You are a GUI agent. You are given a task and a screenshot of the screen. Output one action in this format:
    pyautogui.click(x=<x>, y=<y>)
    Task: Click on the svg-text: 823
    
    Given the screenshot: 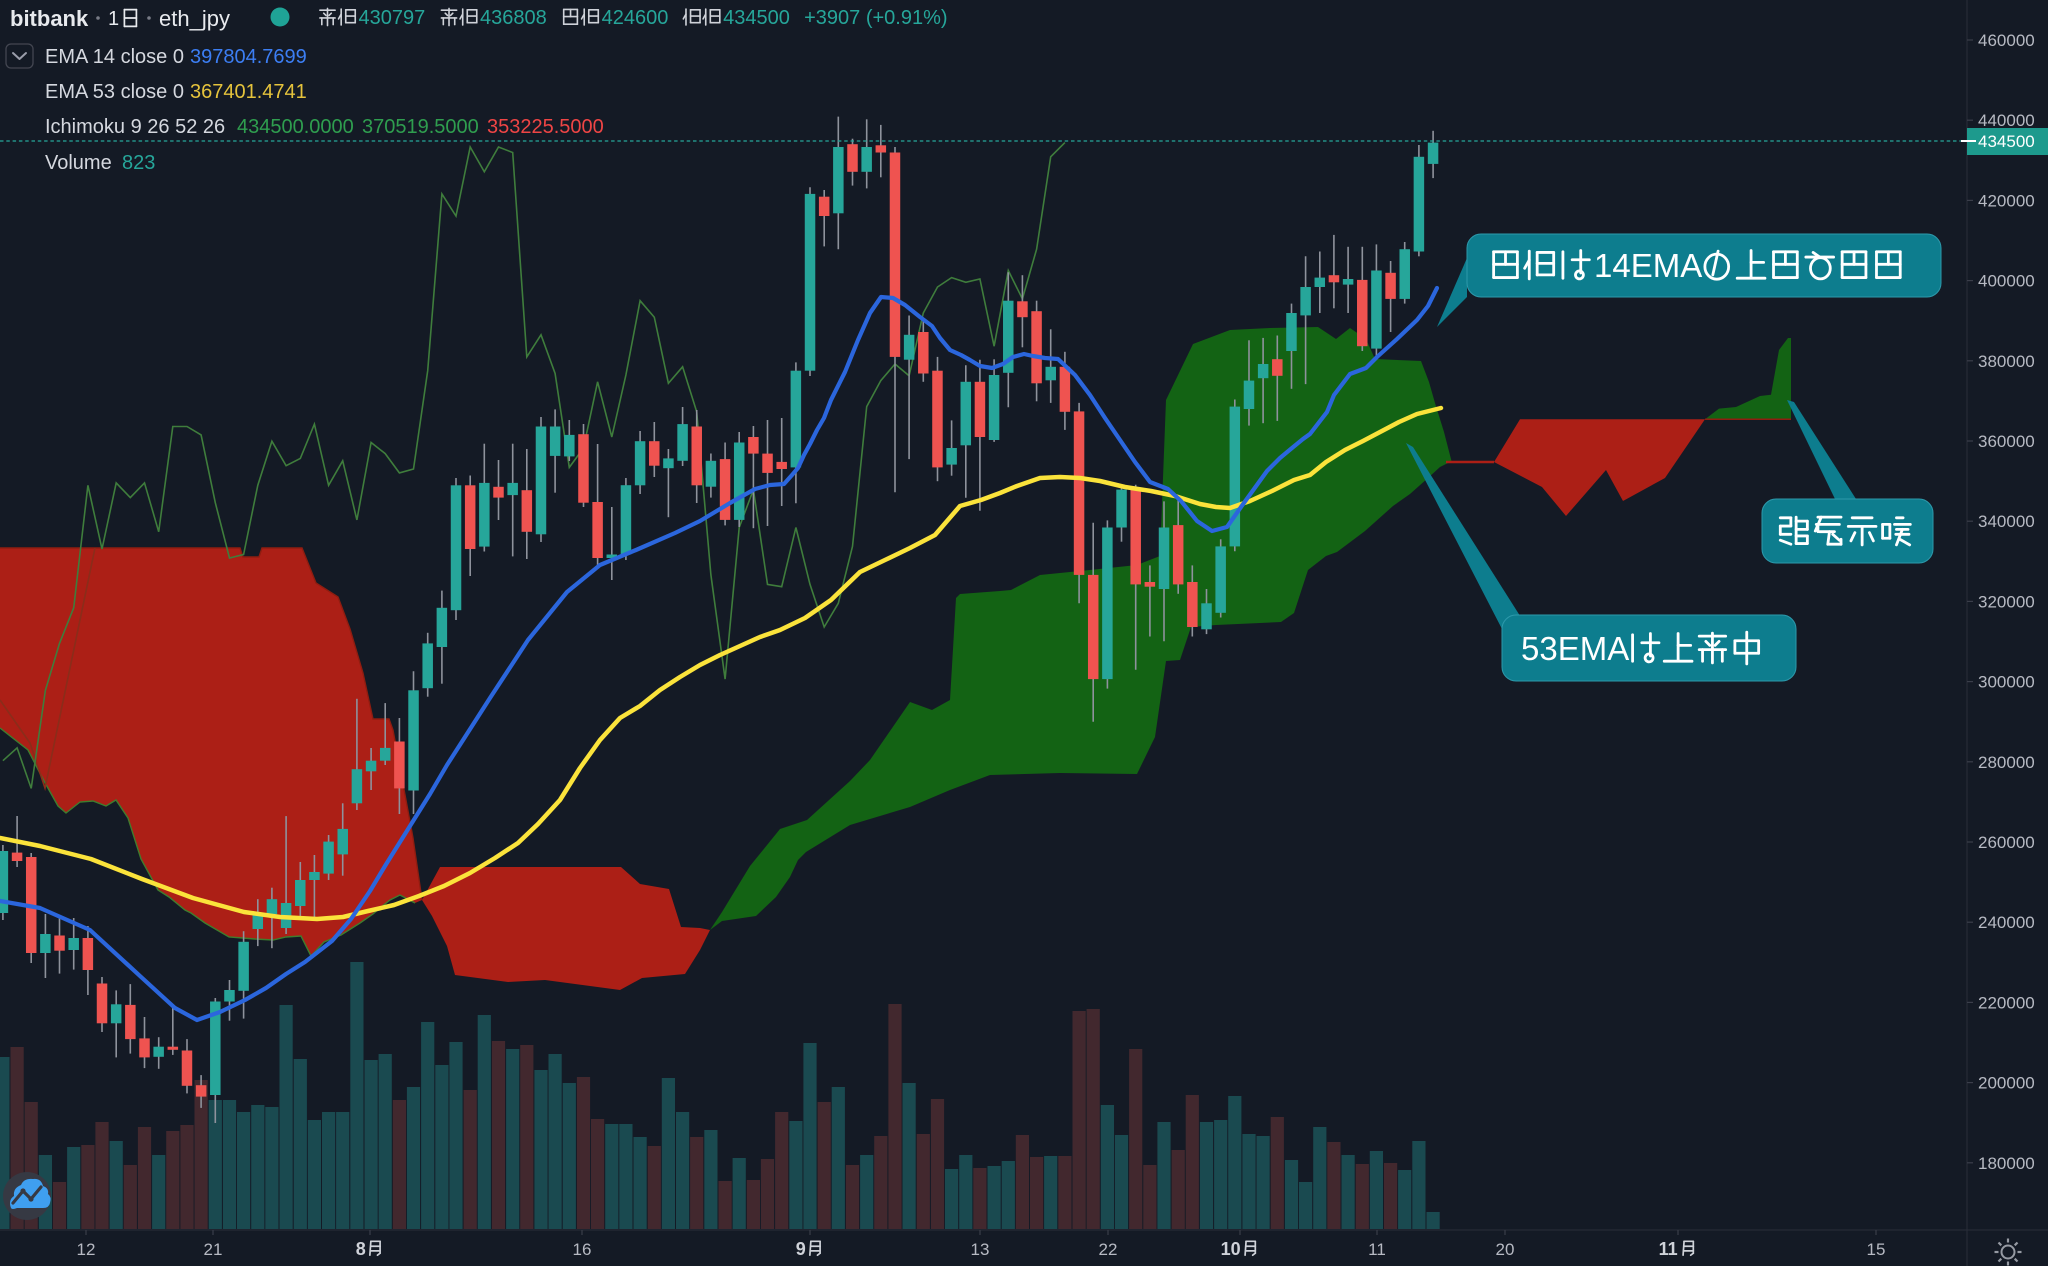 What is the action you would take?
    pyautogui.click(x=138, y=163)
    